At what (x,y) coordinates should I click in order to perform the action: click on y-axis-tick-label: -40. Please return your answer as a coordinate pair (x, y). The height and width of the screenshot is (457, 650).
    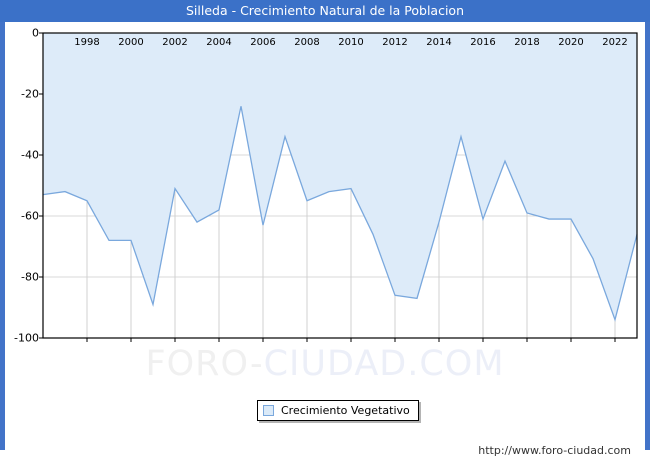
    Looking at the image, I should click on (30, 155).